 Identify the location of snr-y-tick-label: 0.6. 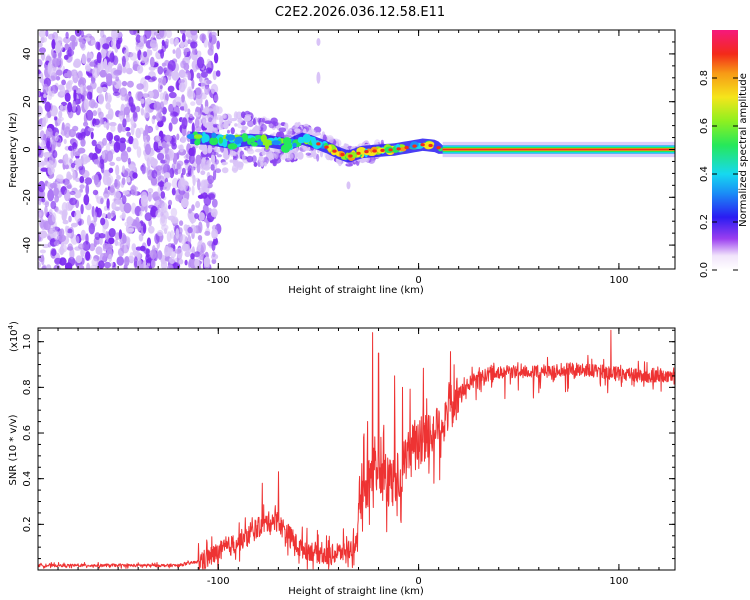
(27, 433).